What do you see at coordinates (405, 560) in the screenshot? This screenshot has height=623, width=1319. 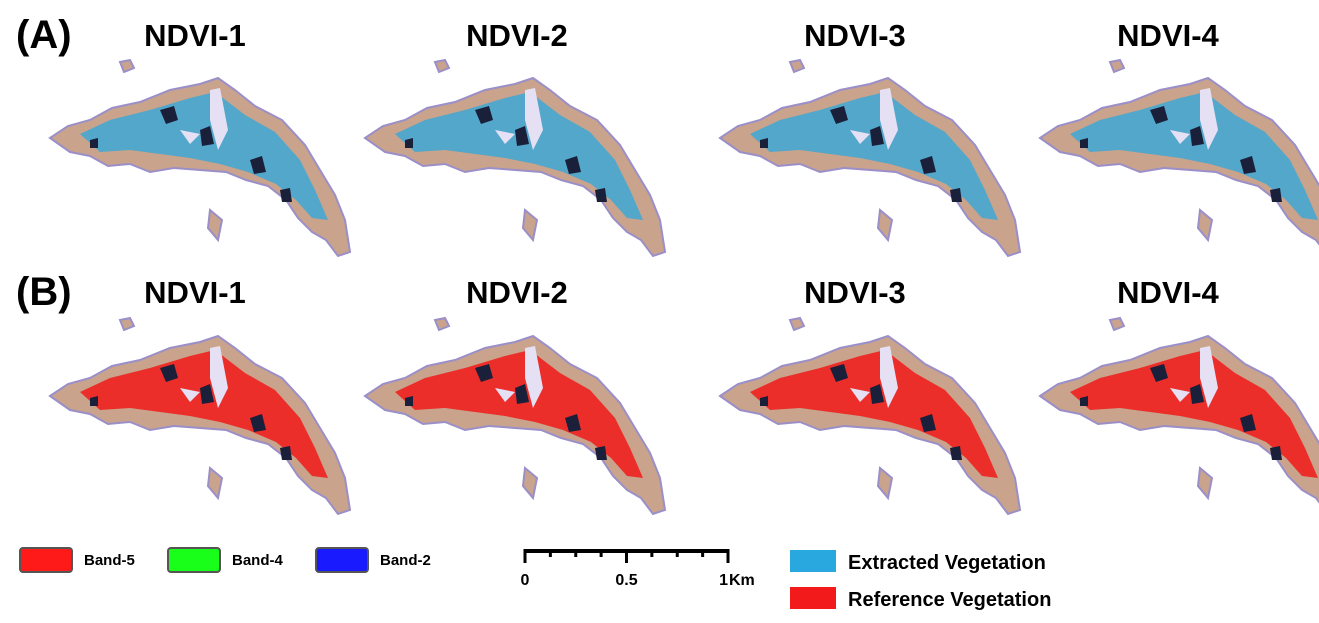 I see `band-label: Band-2` at bounding box center [405, 560].